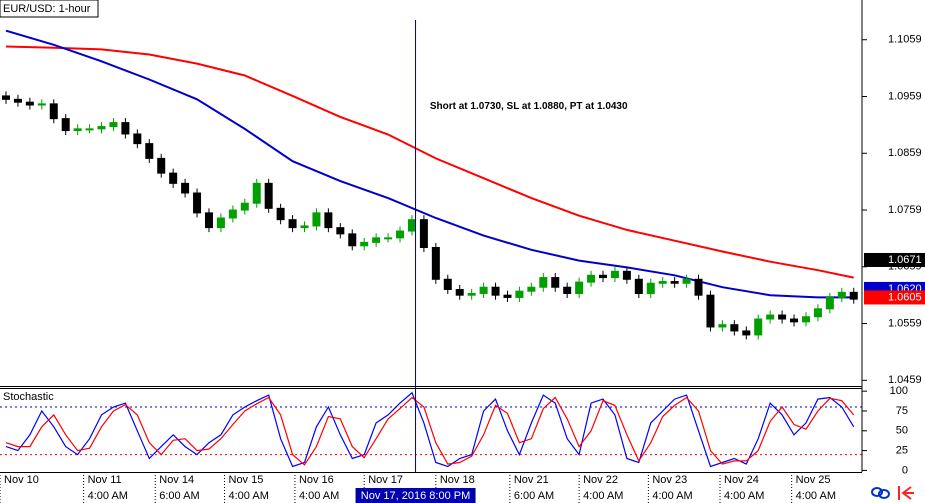  I want to click on y-tick-label: 1.0859, so click(905, 153).